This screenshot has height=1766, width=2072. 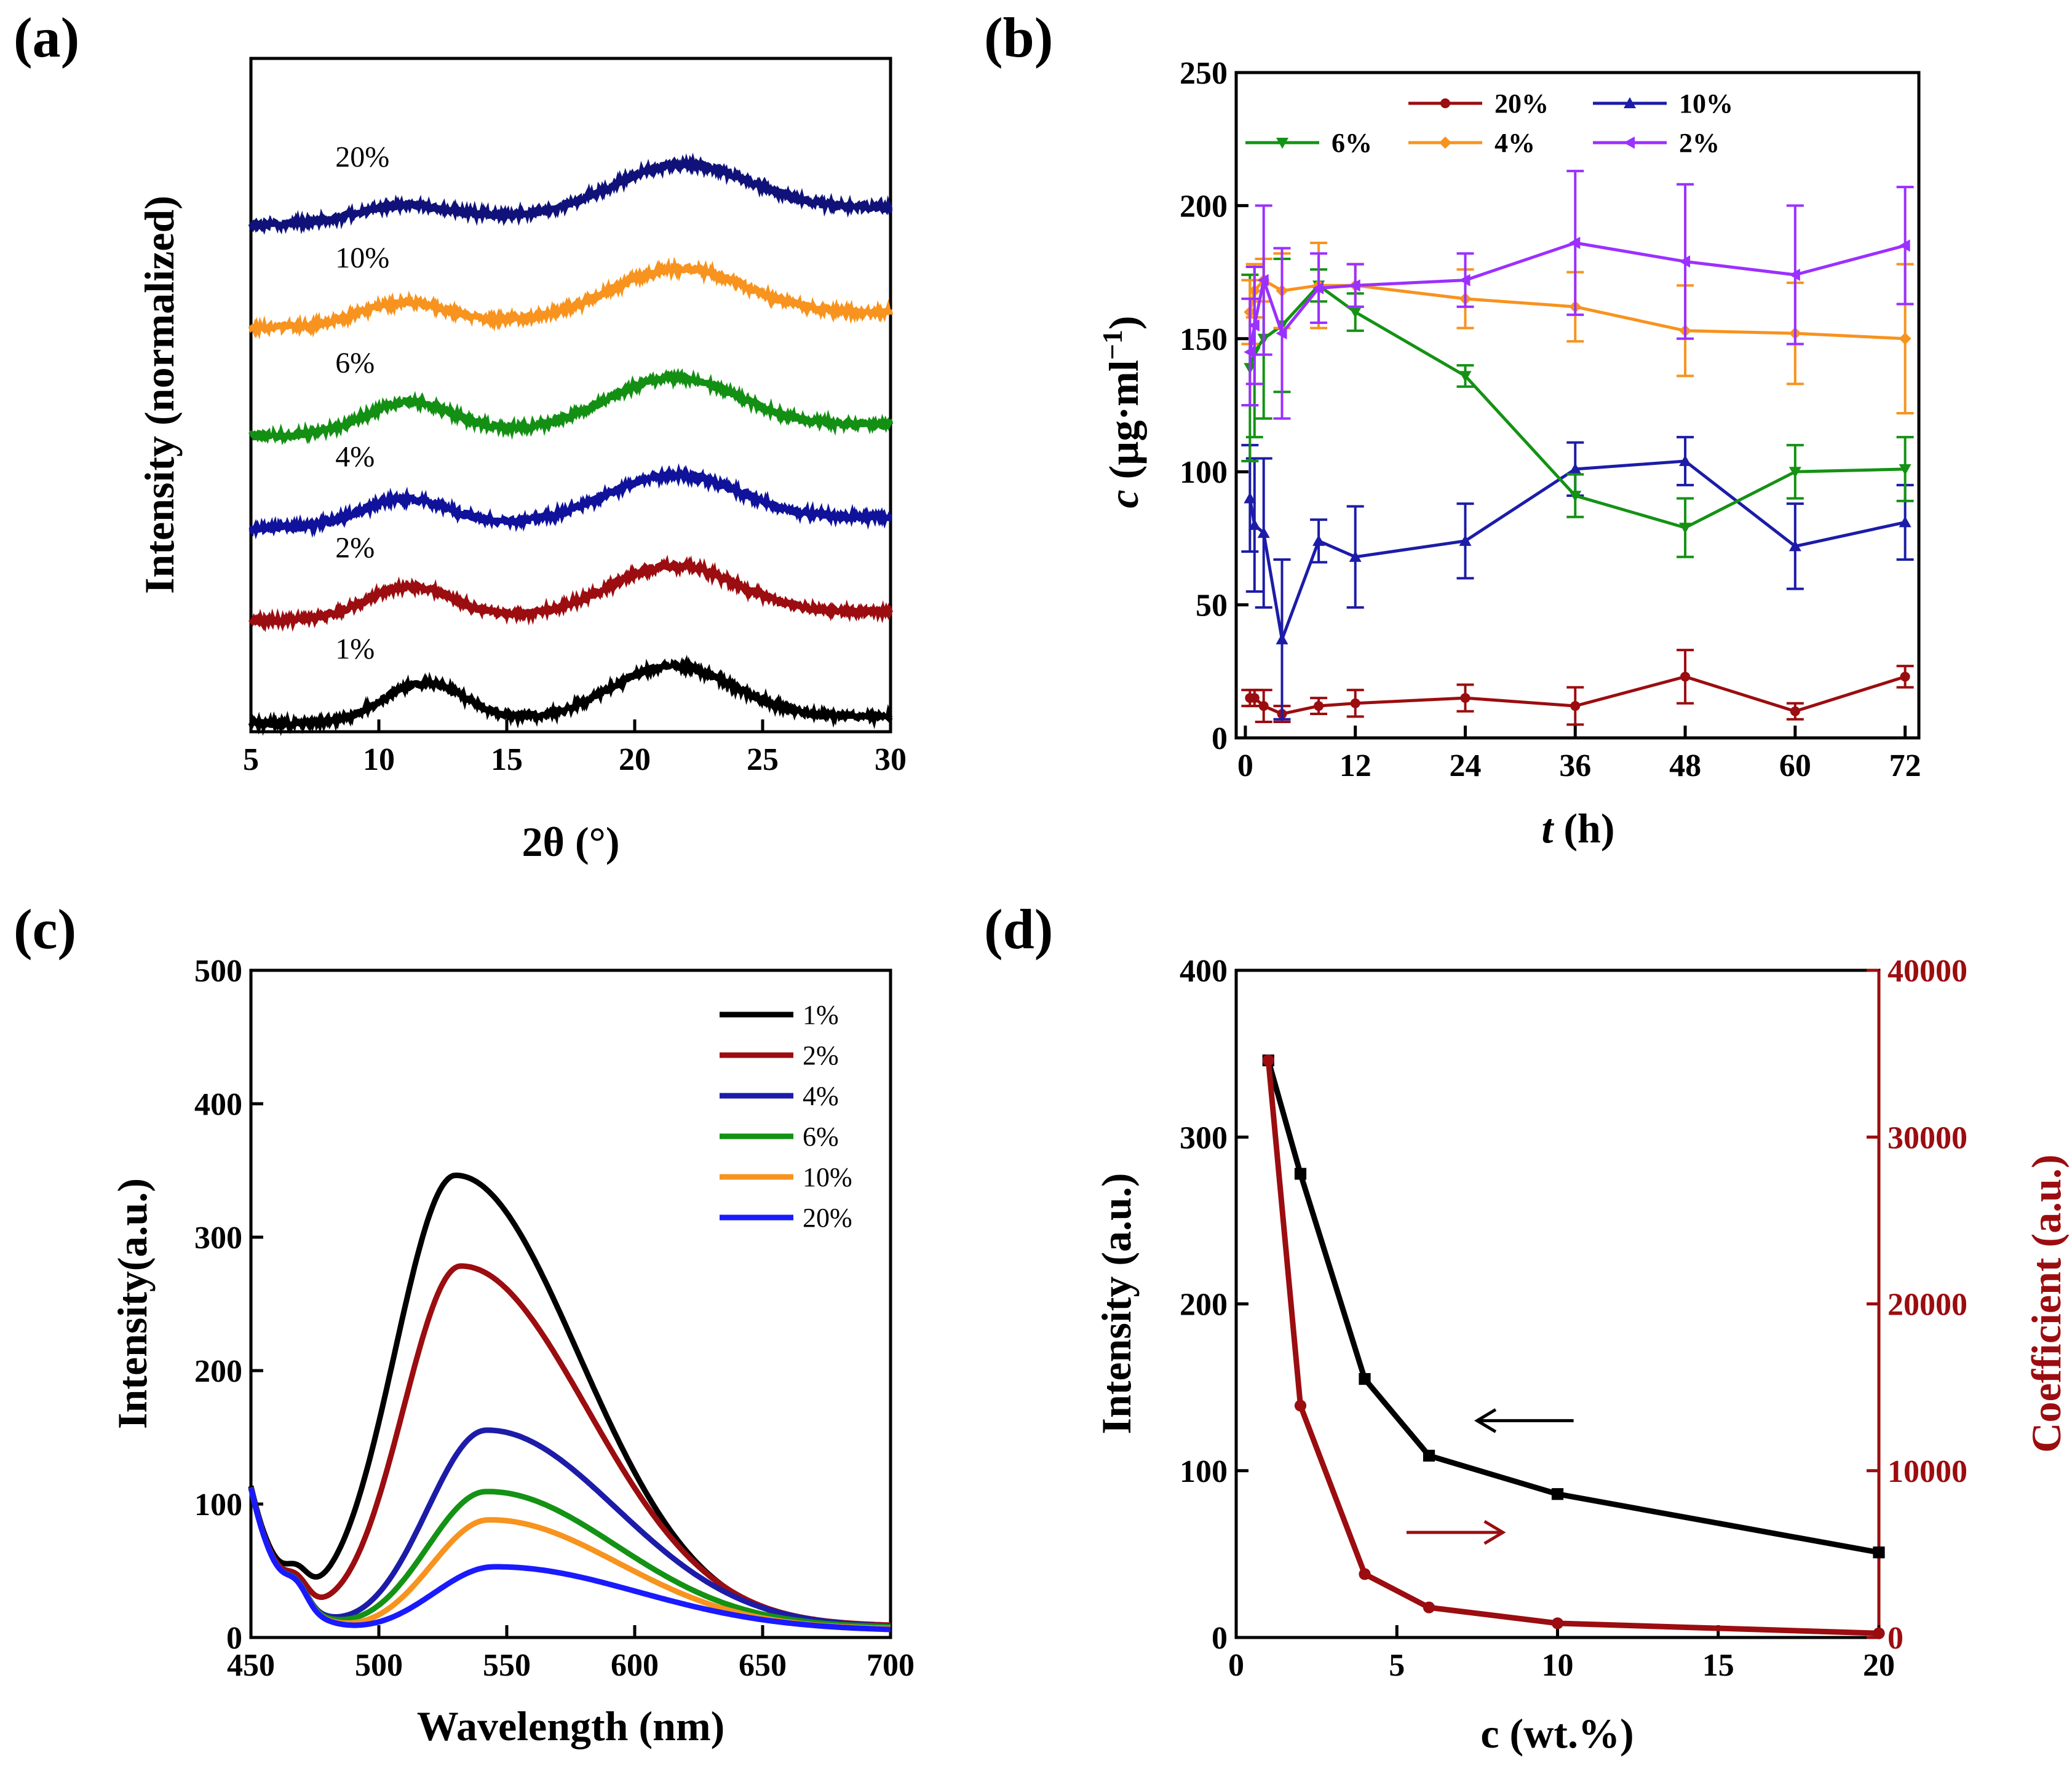 What do you see at coordinates (1578, 448) in the screenshot?
I see `b-series` at bounding box center [1578, 448].